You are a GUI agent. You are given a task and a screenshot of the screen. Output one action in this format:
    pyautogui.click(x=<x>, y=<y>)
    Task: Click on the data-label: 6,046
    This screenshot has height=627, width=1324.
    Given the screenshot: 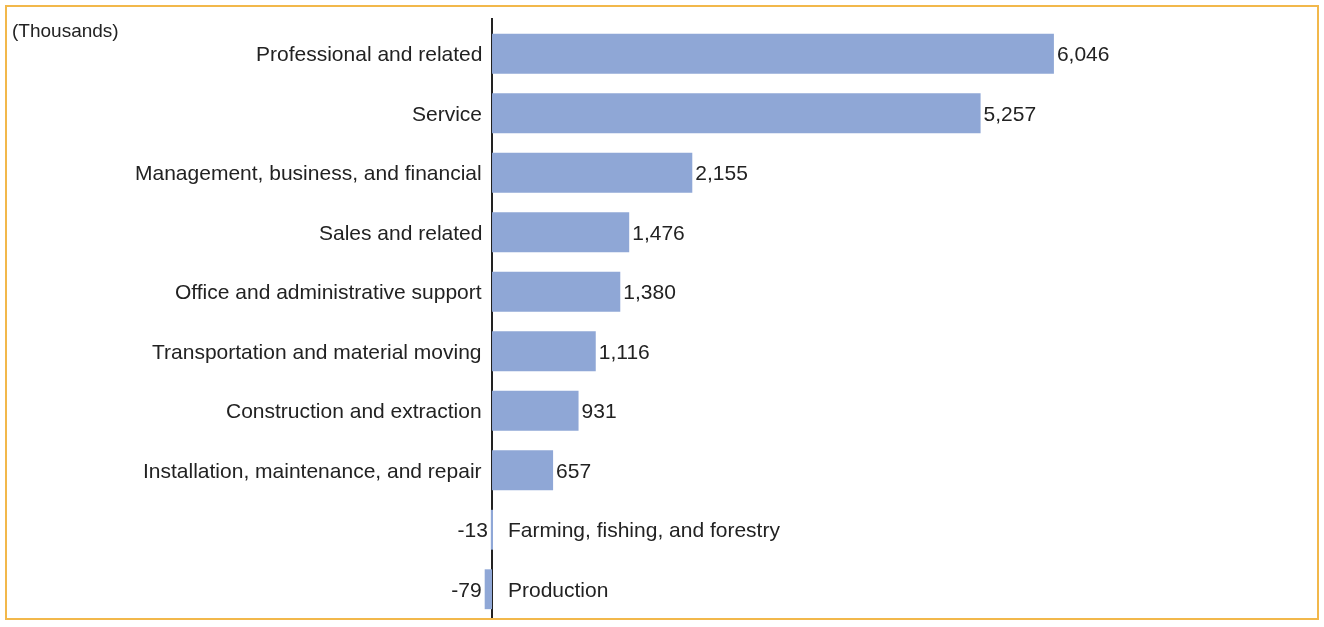 What is the action you would take?
    pyautogui.click(x=1083, y=54)
    